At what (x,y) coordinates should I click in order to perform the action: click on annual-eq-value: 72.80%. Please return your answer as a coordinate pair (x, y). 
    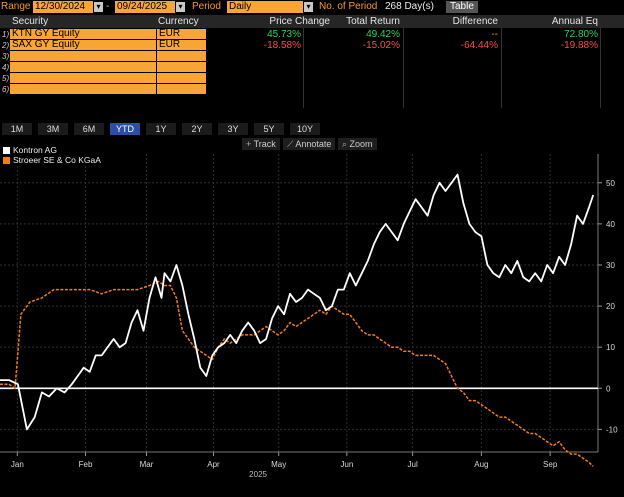
    Looking at the image, I should click on (581, 34).